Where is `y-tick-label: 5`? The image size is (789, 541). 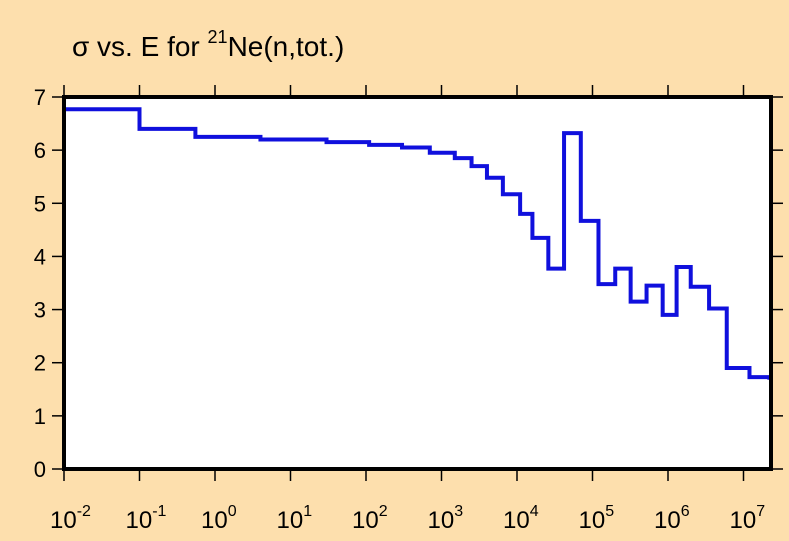 y-tick-label: 5 is located at coordinates (40, 203).